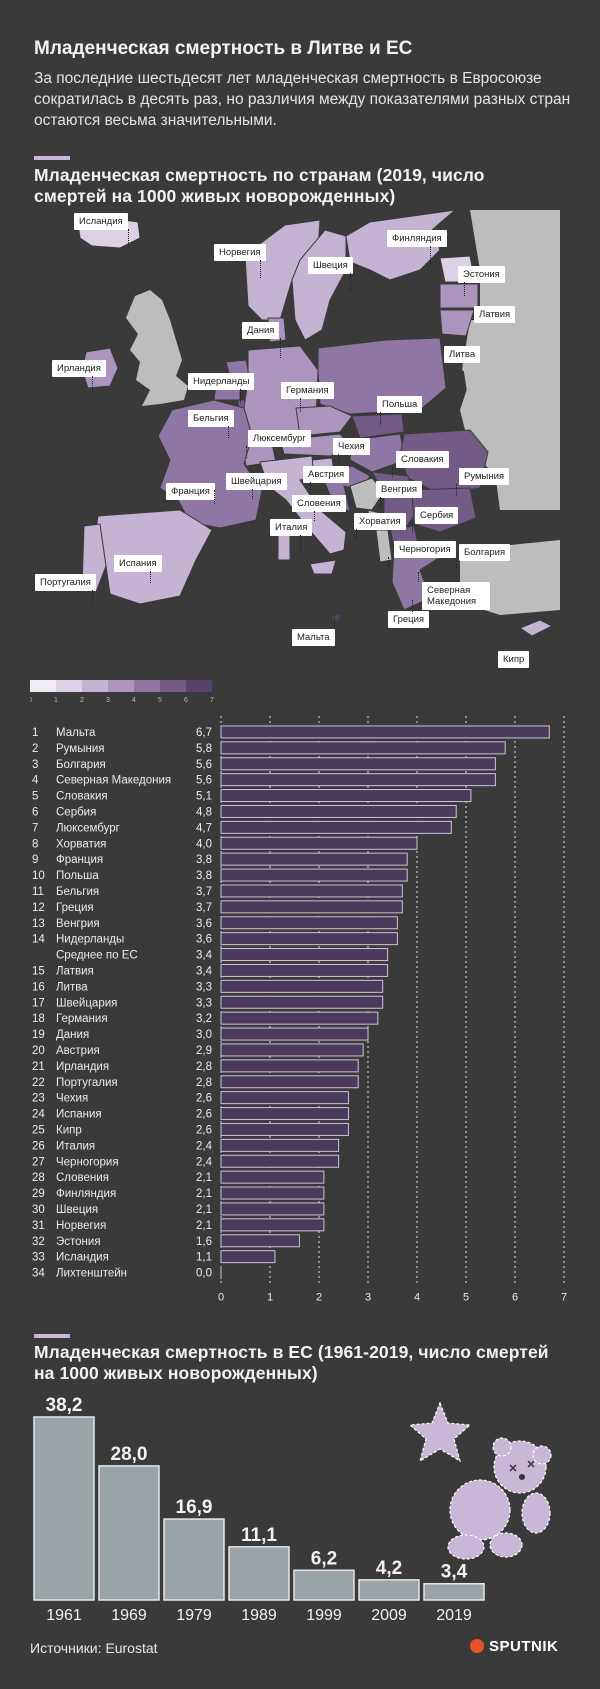 The height and width of the screenshot is (1689, 600). I want to click on rank-label: 31, so click(38, 1226).